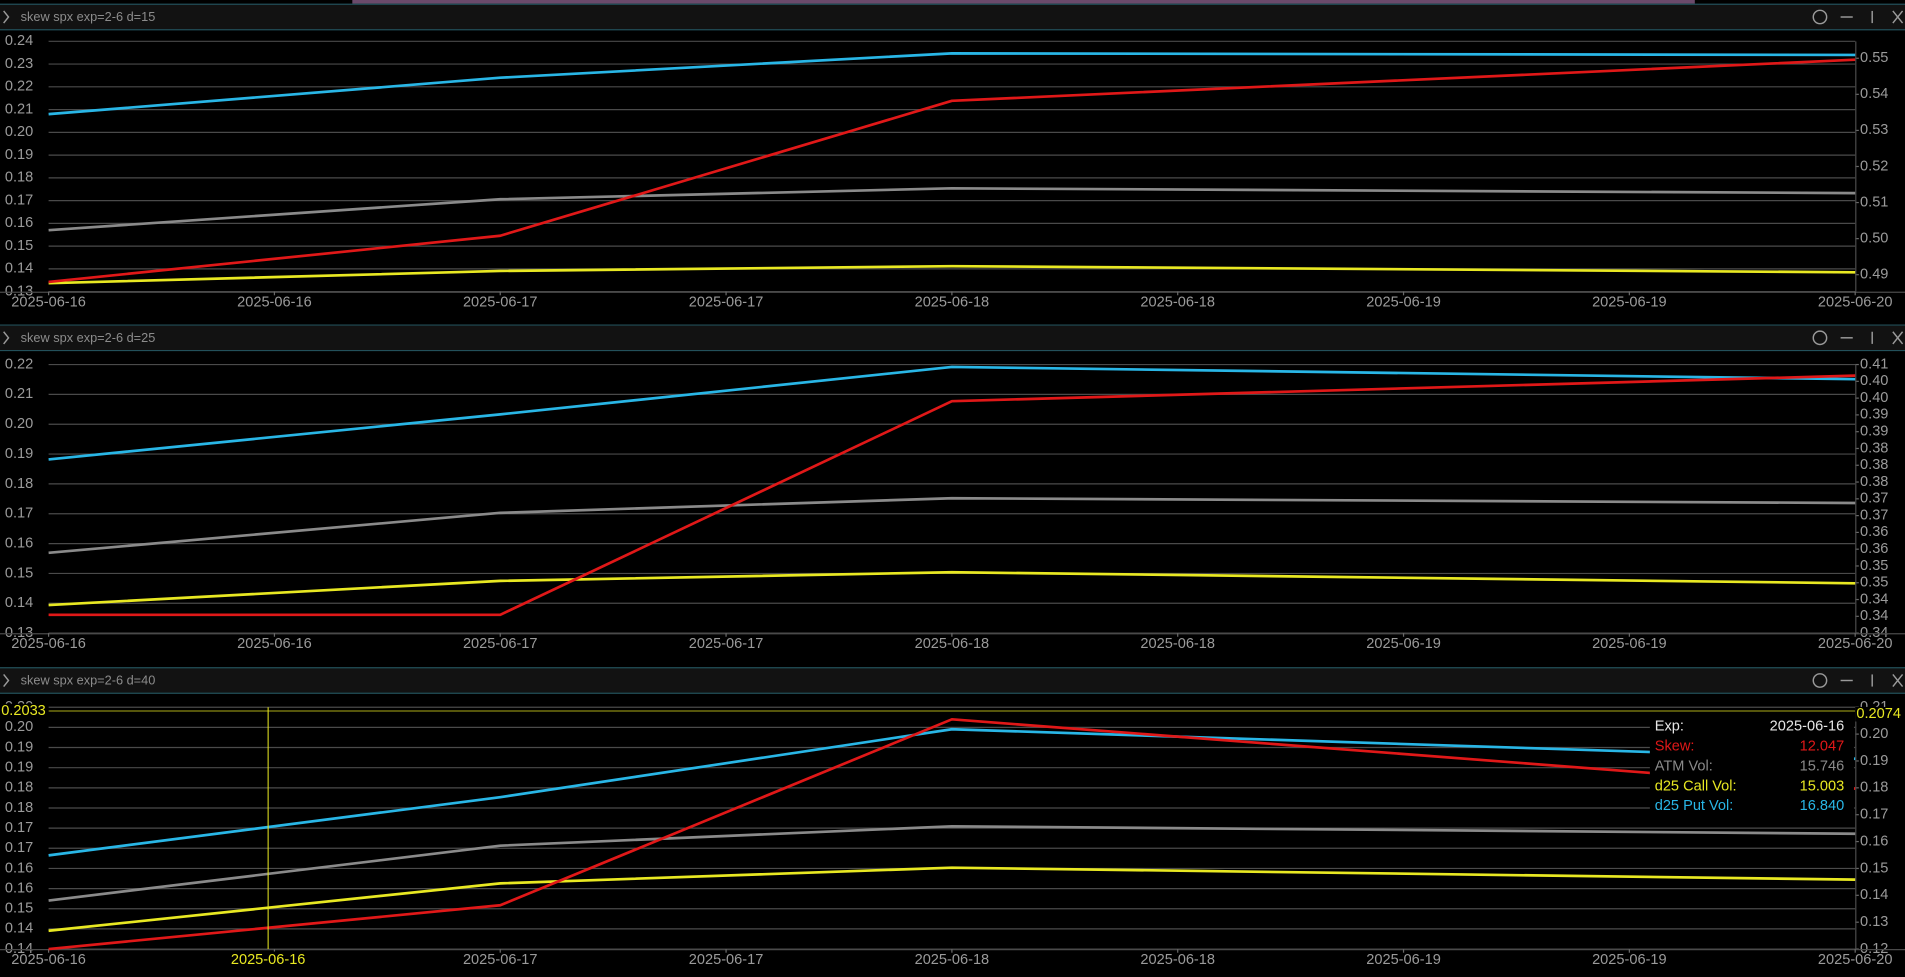  I want to click on tooltip-label: Skew:, so click(1675, 746).